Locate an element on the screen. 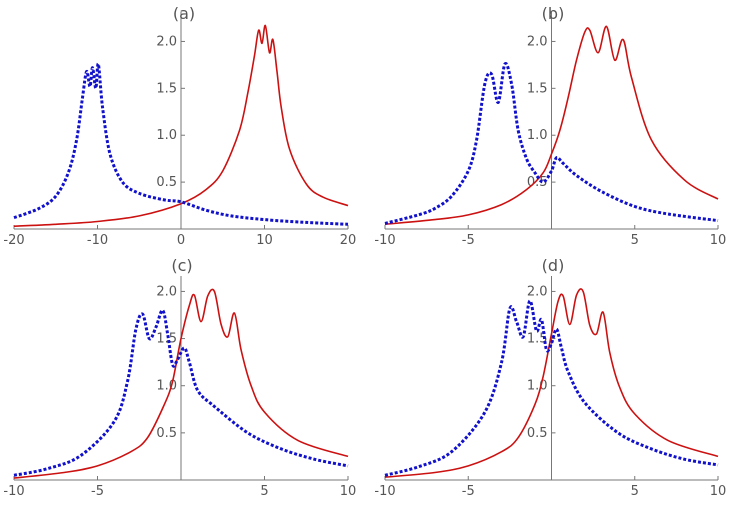 The height and width of the screenshot is (510, 743). x-tick-label: 0 is located at coordinates (181, 240).